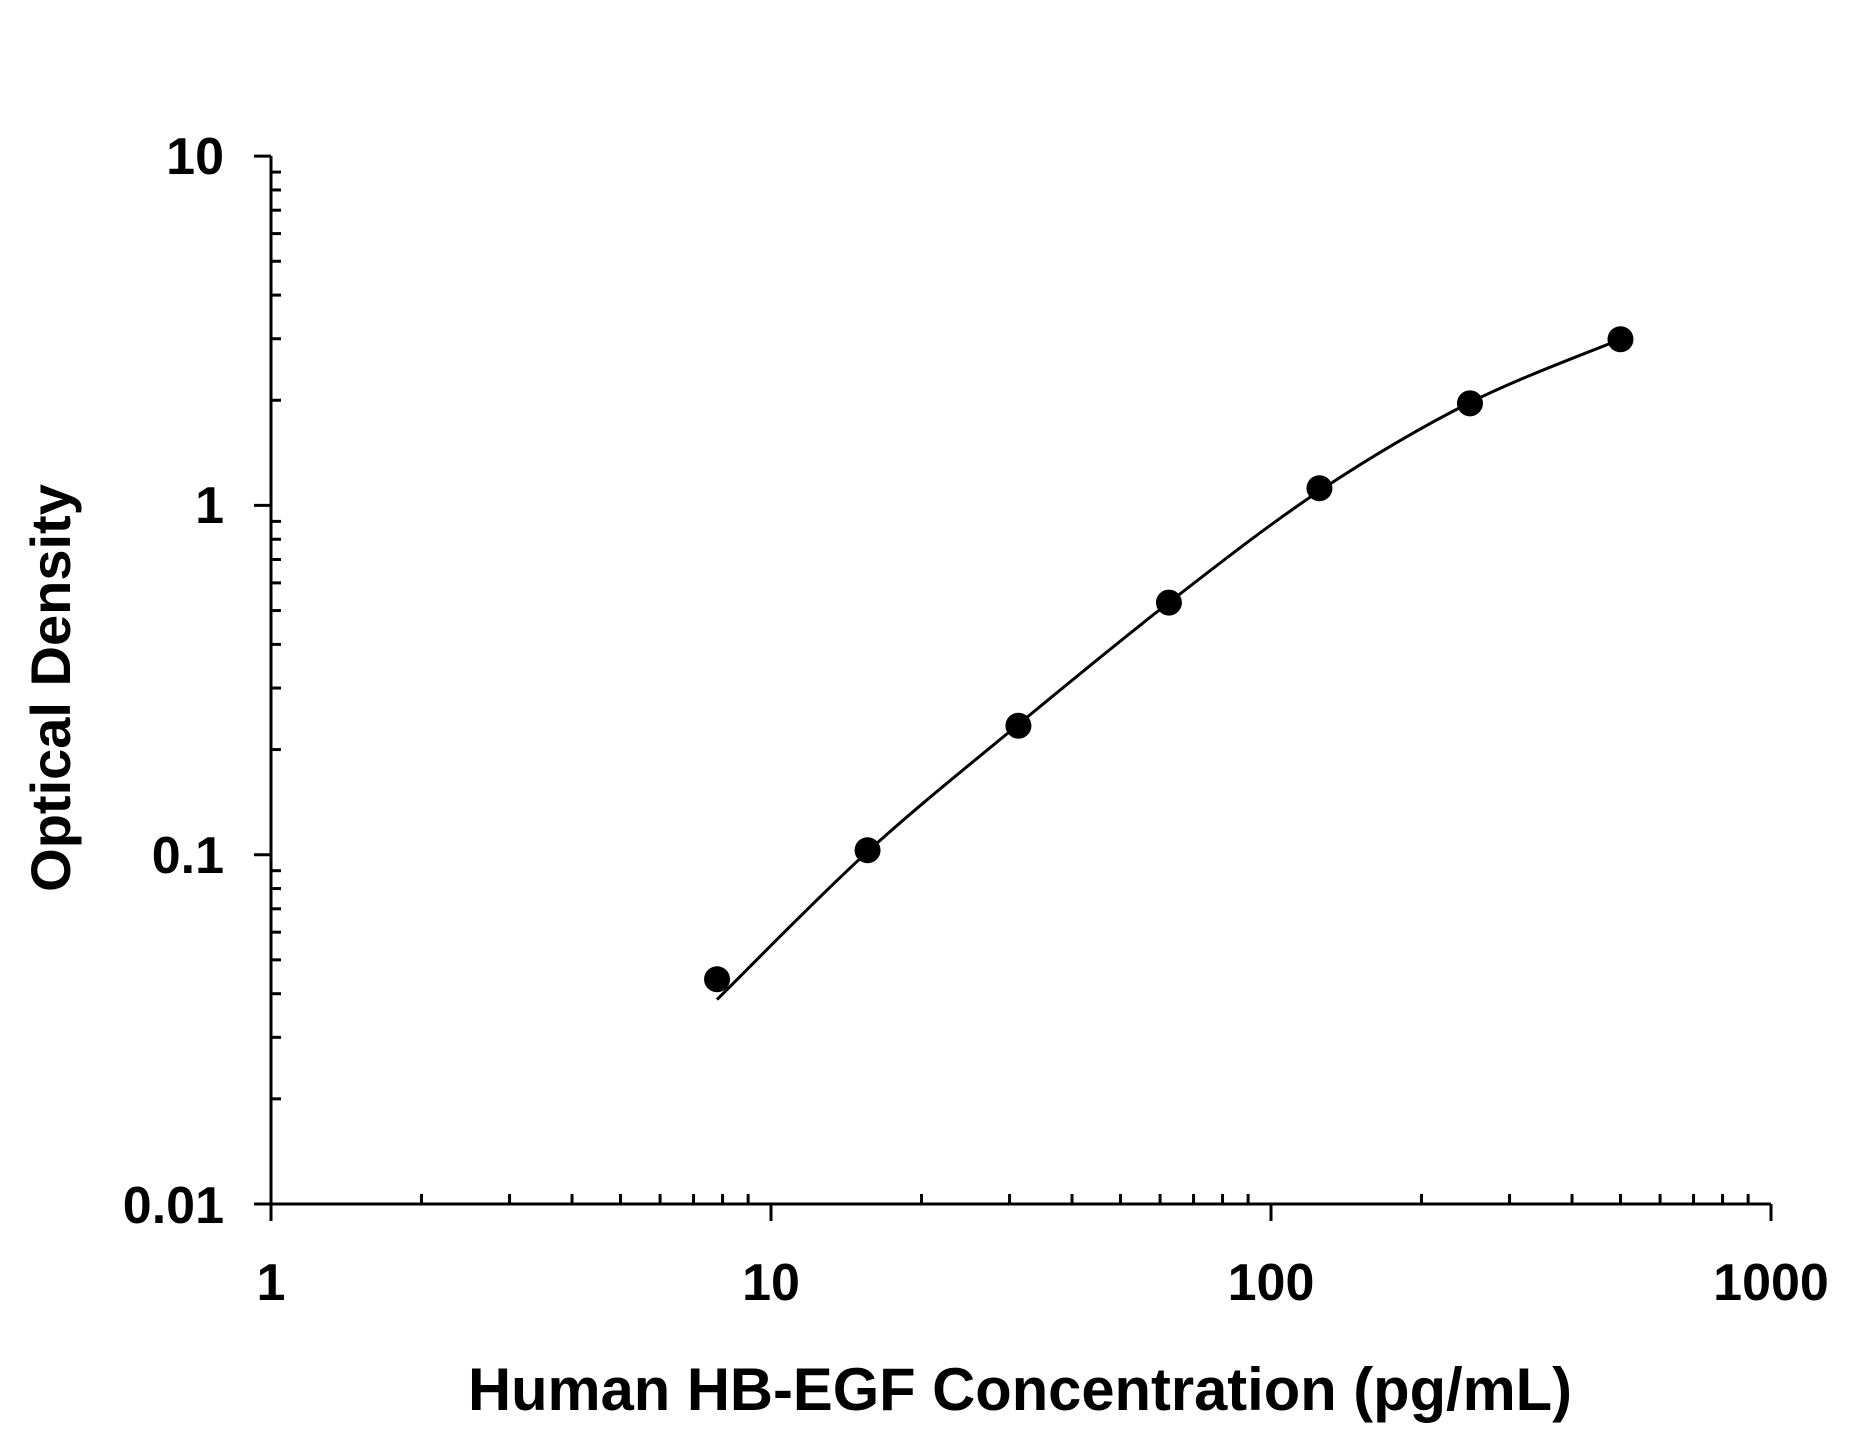 The image size is (1852, 1433). Describe the element at coordinates (173, 681) in the screenshot. I see `y-tick-labels: 10 1 0.1 0.01` at that location.